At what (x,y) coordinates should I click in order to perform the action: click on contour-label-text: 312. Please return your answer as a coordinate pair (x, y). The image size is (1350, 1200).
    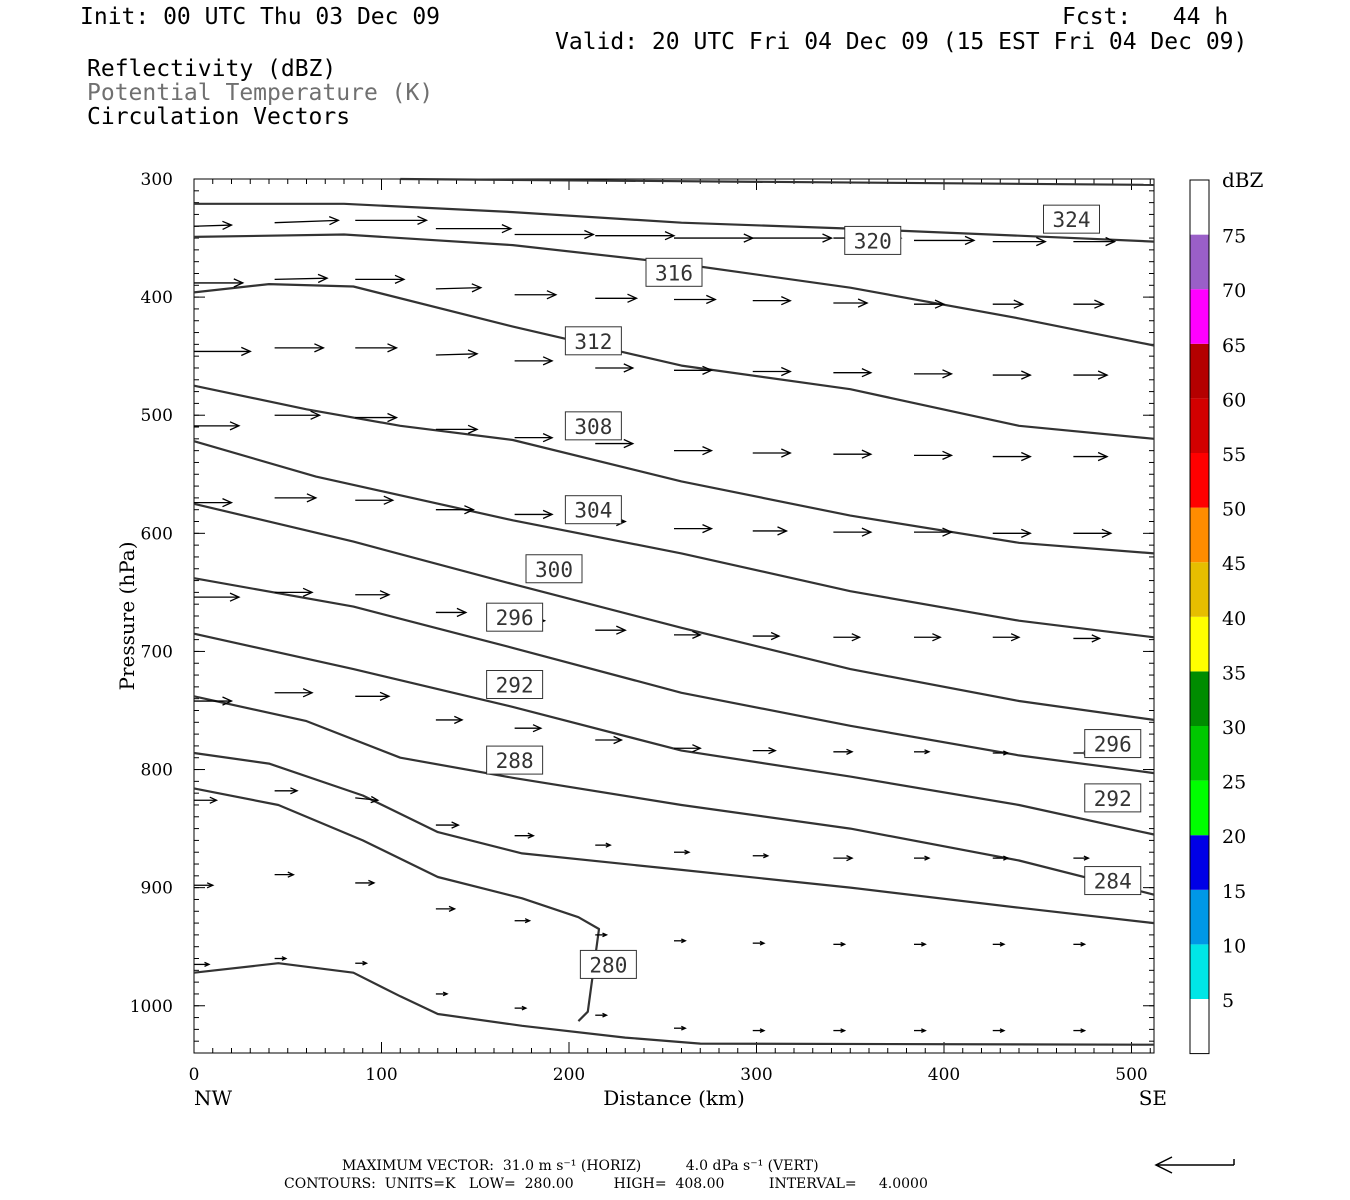
    Looking at the image, I should click on (593, 342).